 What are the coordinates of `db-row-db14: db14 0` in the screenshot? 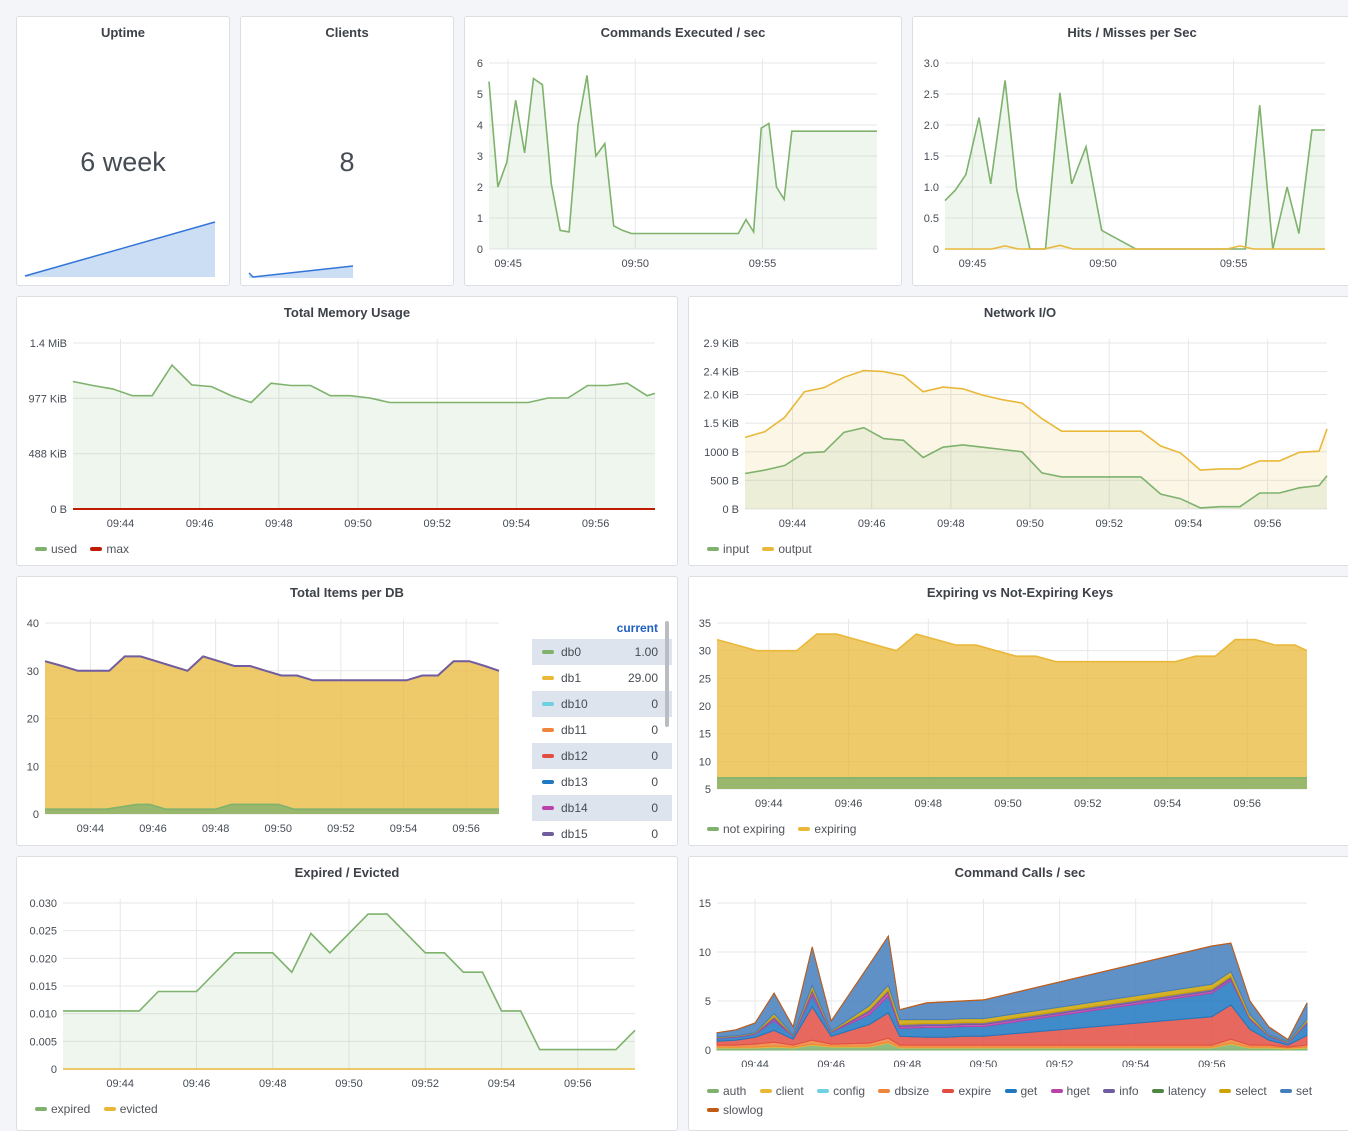 It's located at (602, 808).